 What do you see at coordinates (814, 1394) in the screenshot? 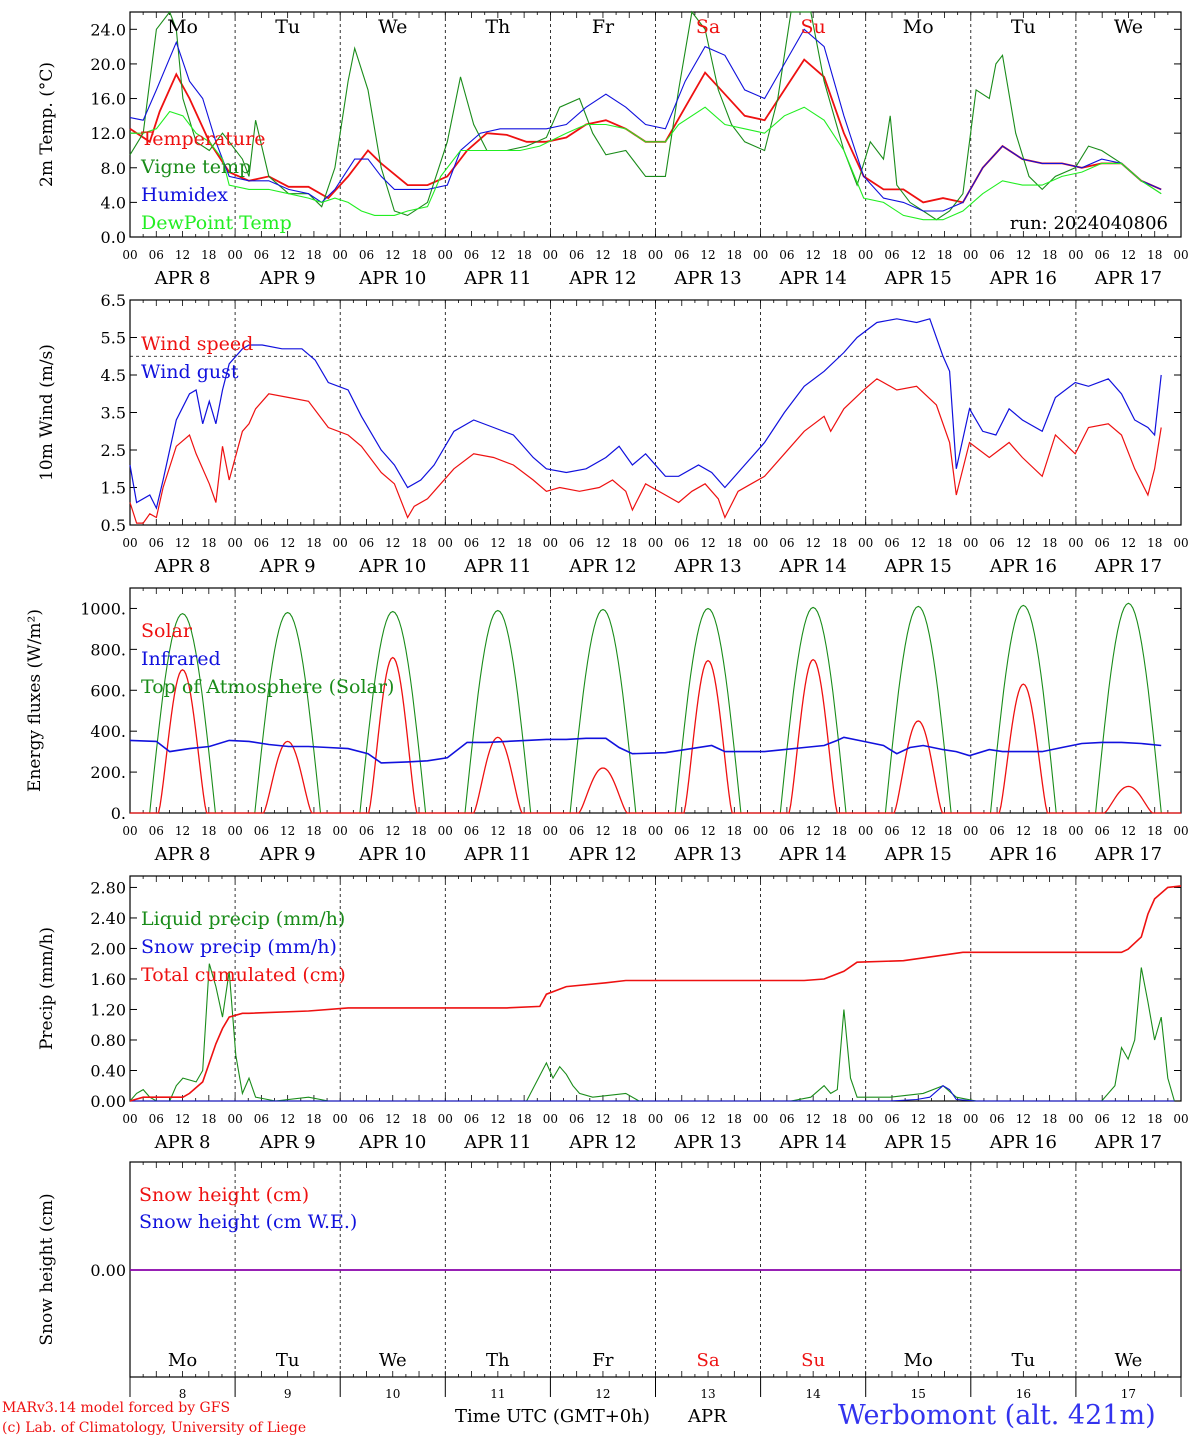
I see `day-number-label: 14` at bounding box center [814, 1394].